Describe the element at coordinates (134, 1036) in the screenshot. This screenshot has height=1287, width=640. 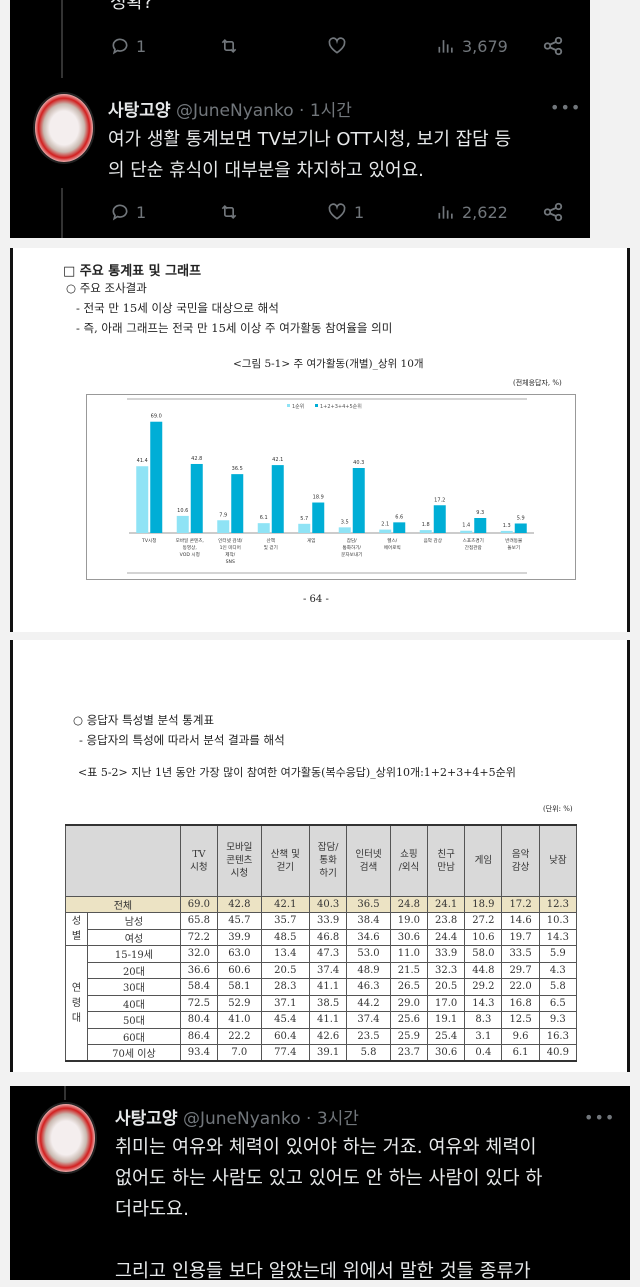
I see `row-label: 60대` at that location.